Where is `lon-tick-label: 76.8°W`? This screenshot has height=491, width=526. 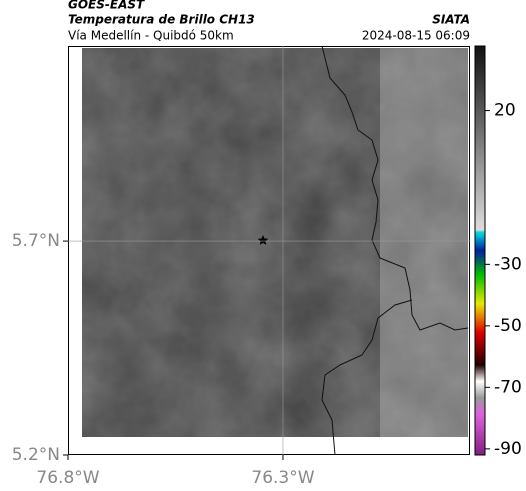 lon-tick-label: 76.8°W is located at coordinates (67, 478).